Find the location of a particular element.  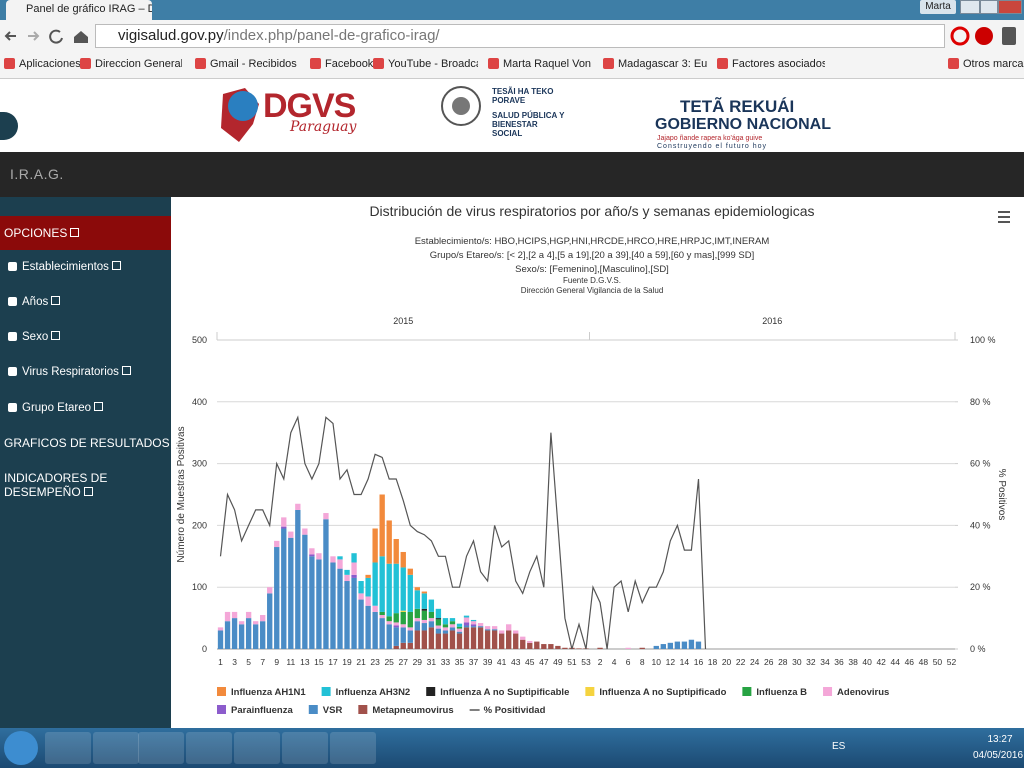

legend-label: Adenovirus is located at coordinates (863, 692).